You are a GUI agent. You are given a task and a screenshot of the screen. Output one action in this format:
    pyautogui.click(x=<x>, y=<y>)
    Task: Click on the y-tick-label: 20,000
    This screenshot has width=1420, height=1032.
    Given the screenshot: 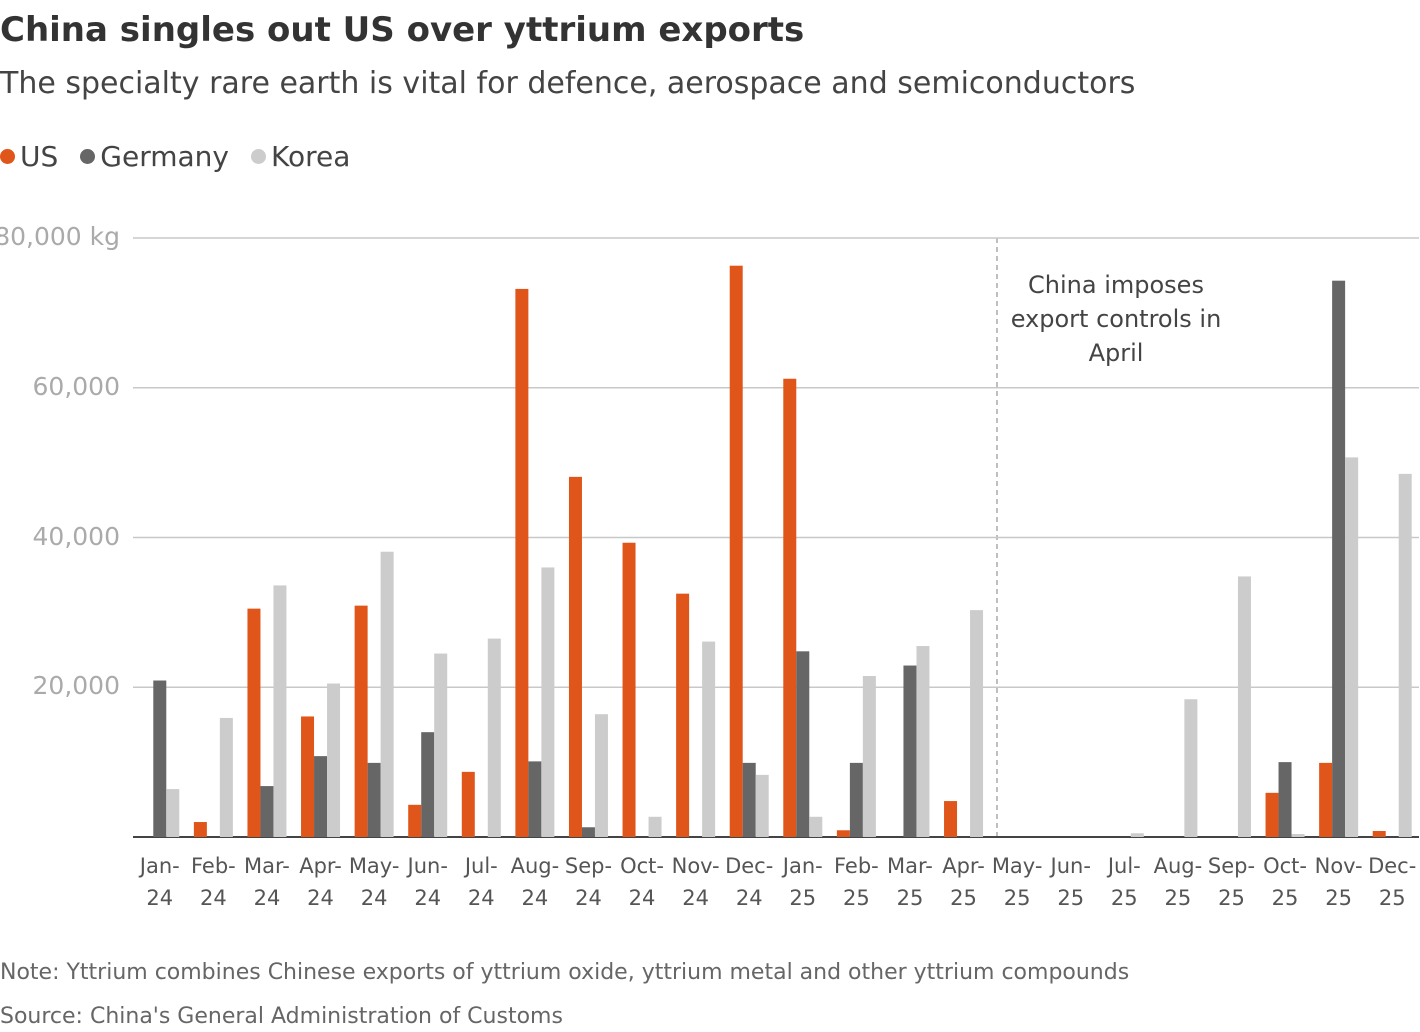 What is the action you would take?
    pyautogui.click(x=76, y=686)
    